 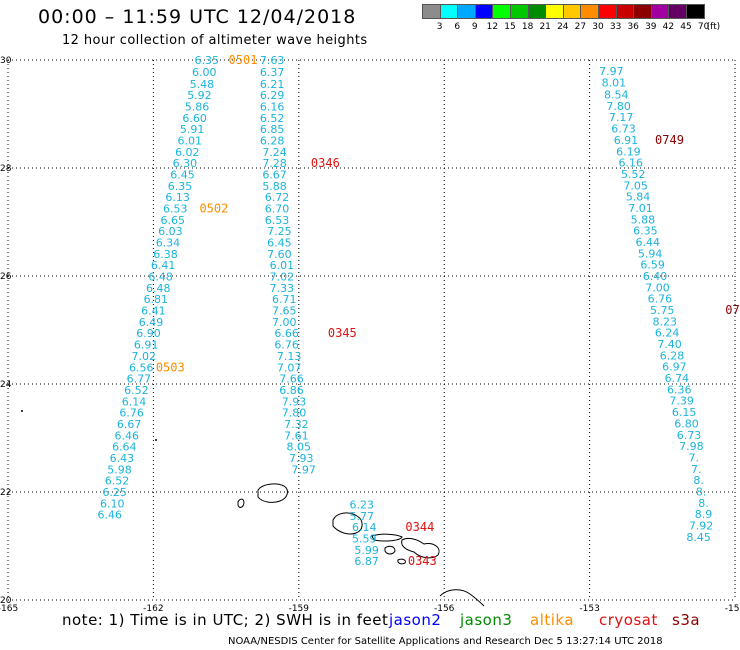 I want to click on lon-tick-label: -162, so click(x=153, y=609).